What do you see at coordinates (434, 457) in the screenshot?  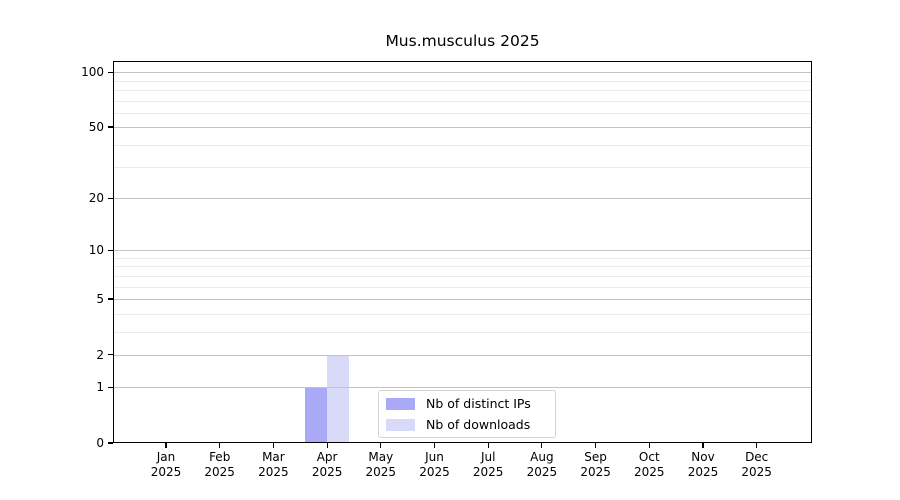 I see `x-tick-month: Jun` at bounding box center [434, 457].